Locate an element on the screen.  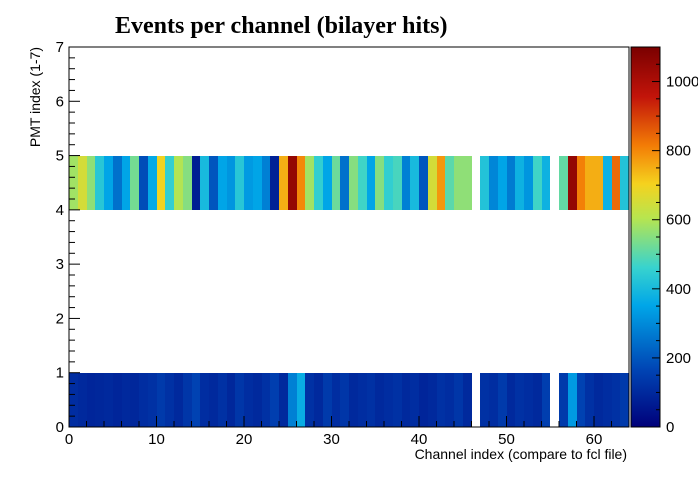
x-axis-title: Channel index (compare to fcl file) is located at coordinates (521, 454).